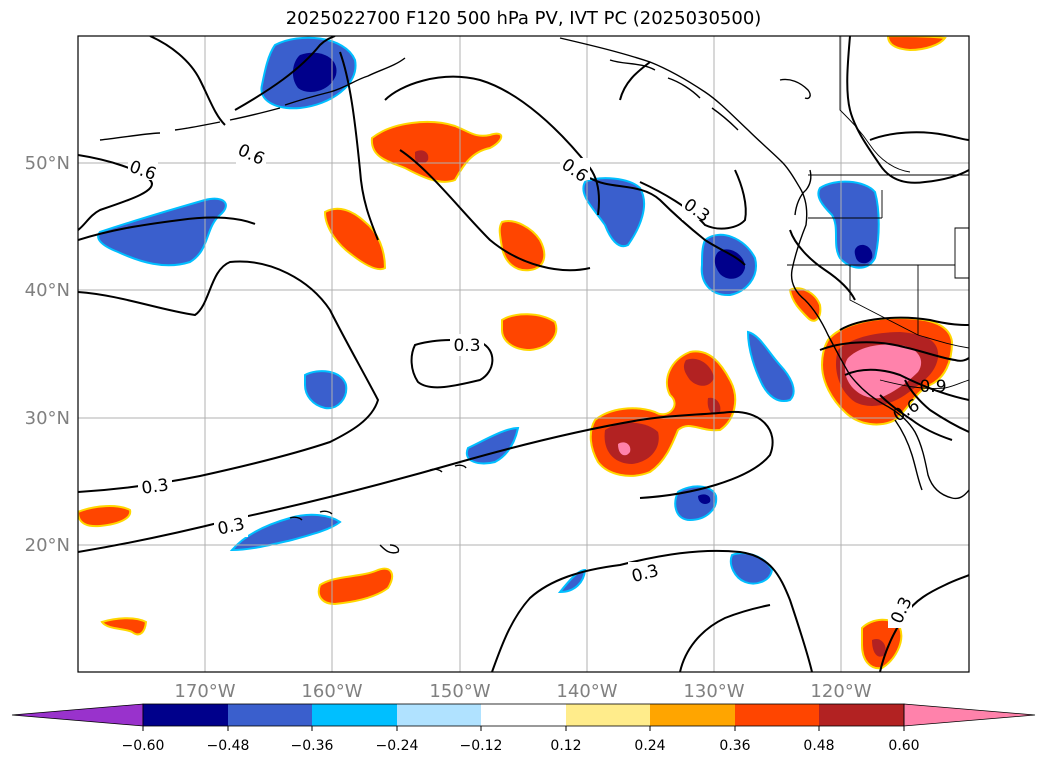 This screenshot has height=765, width=1047. I want to click on lon-label-170w: 170°W, so click(204, 691).